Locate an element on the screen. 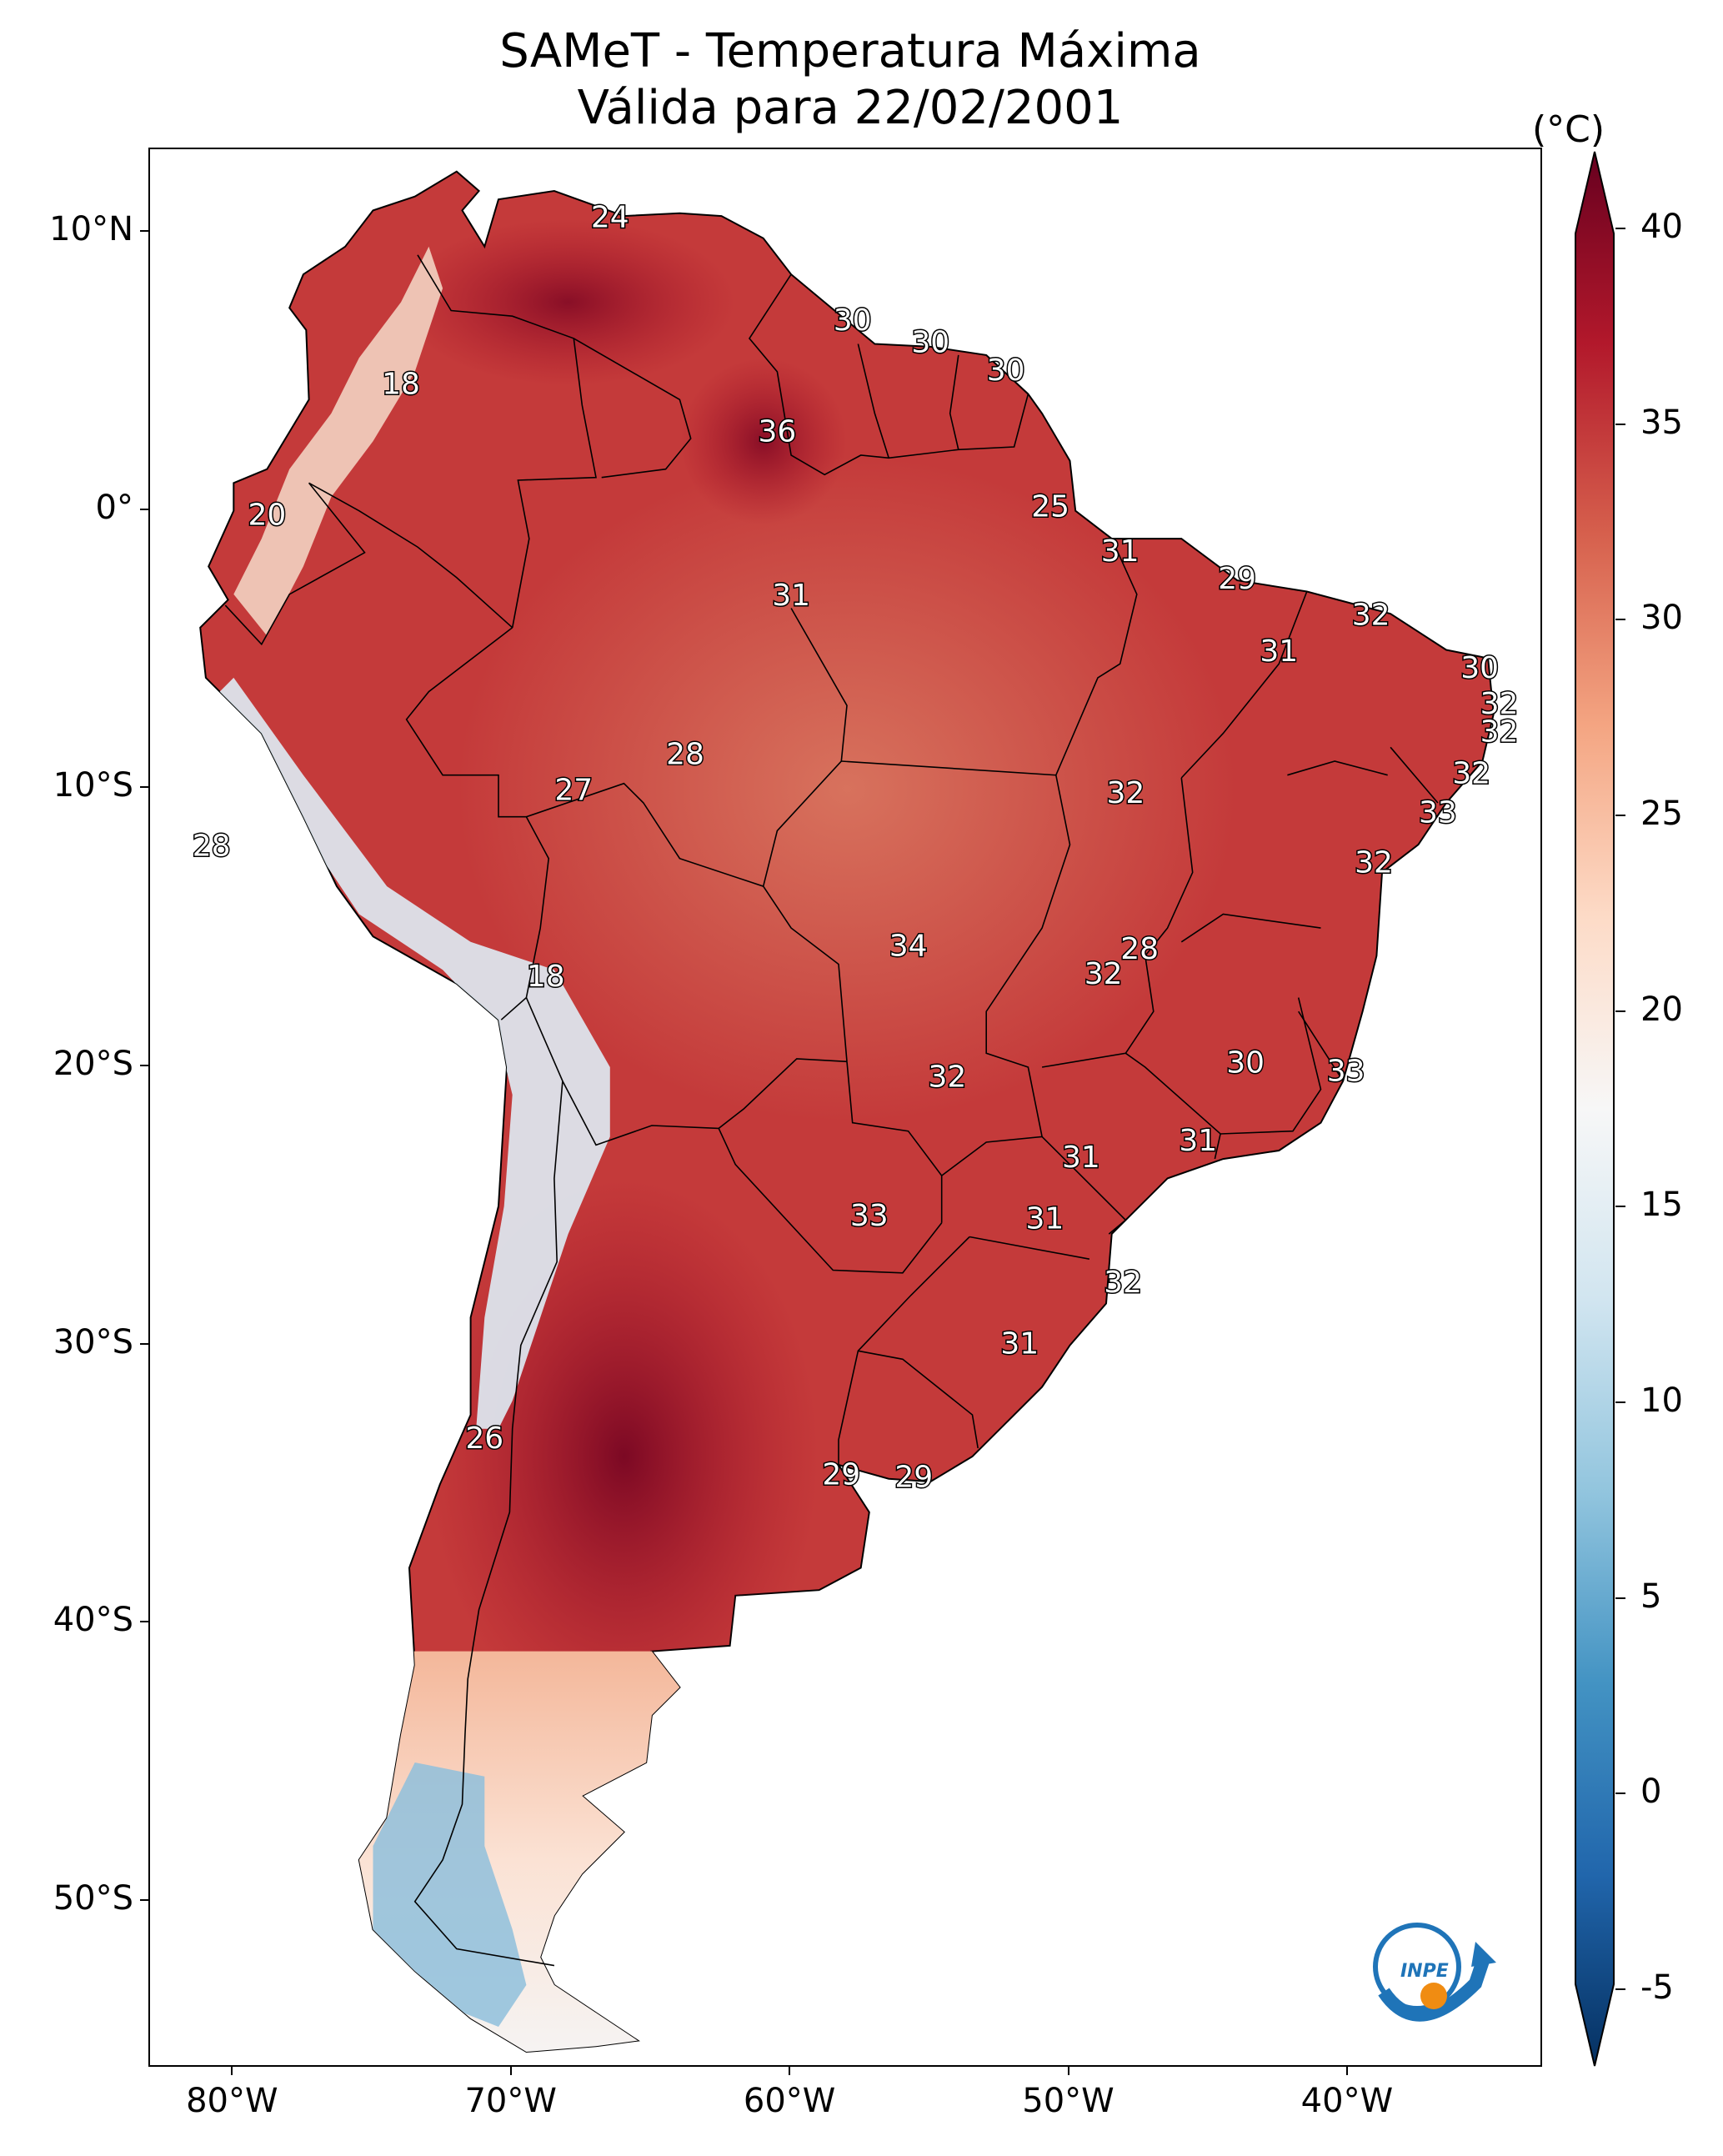 This screenshot has width=1723, height=2156. map-title: SAMeT - Temperatura Máxima is located at coordinates (850, 51).